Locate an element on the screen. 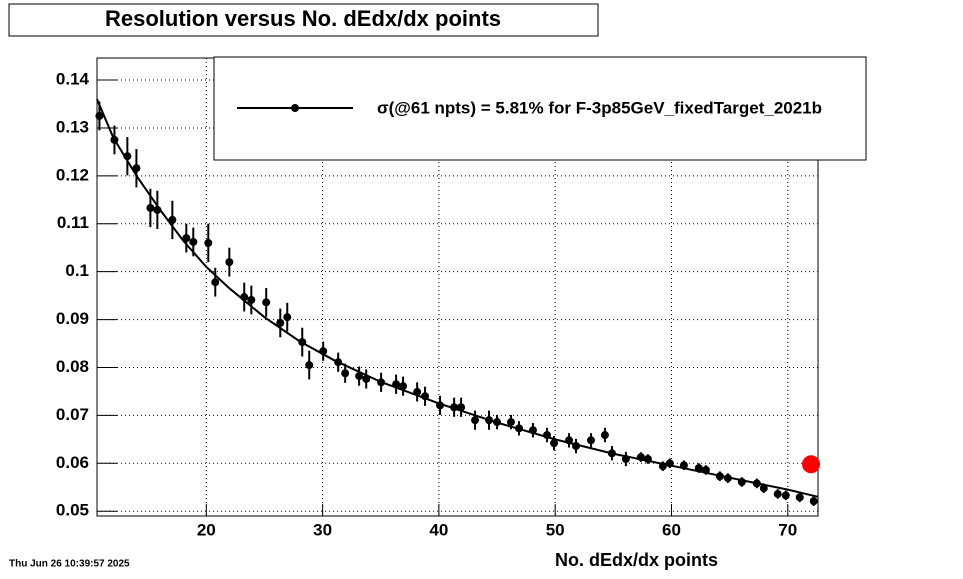 The width and height of the screenshot is (963, 579). x-tick-label: 30 is located at coordinates (322, 529).